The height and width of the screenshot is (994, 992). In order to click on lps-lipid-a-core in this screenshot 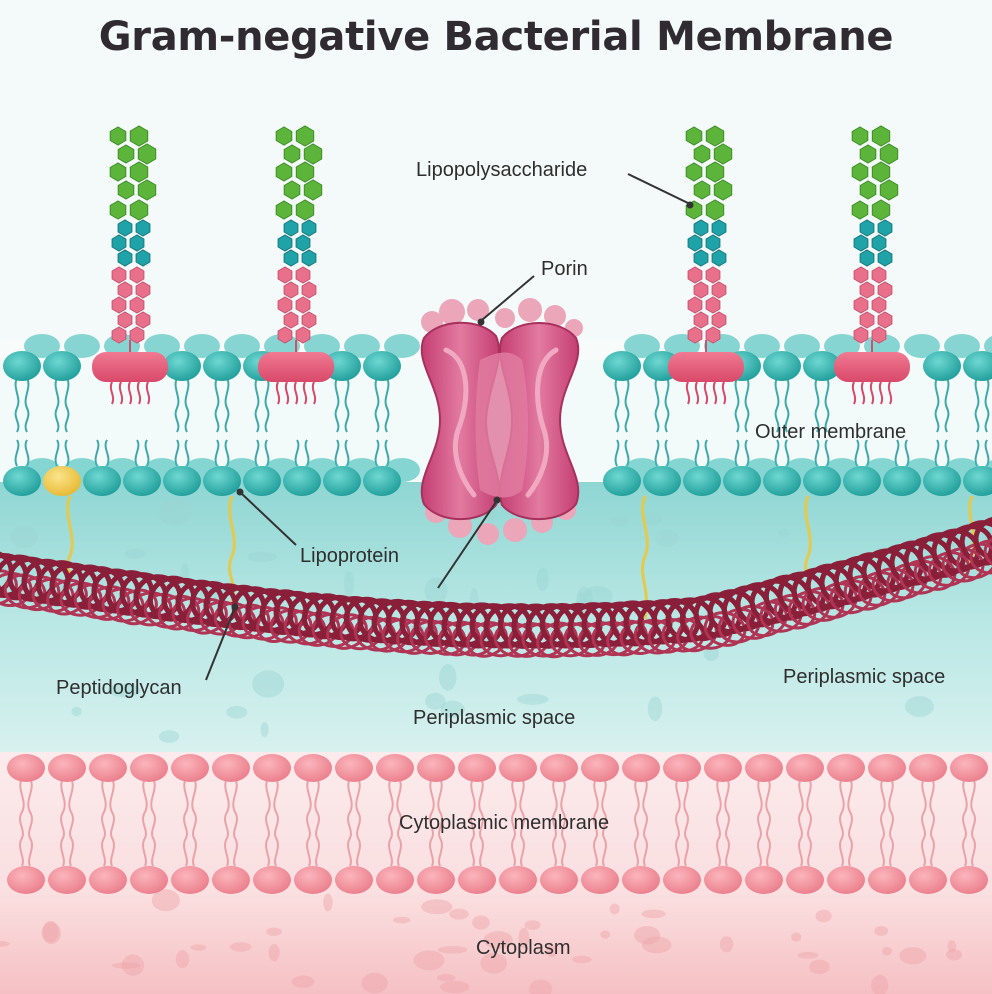, I will do `click(296, 367)`.